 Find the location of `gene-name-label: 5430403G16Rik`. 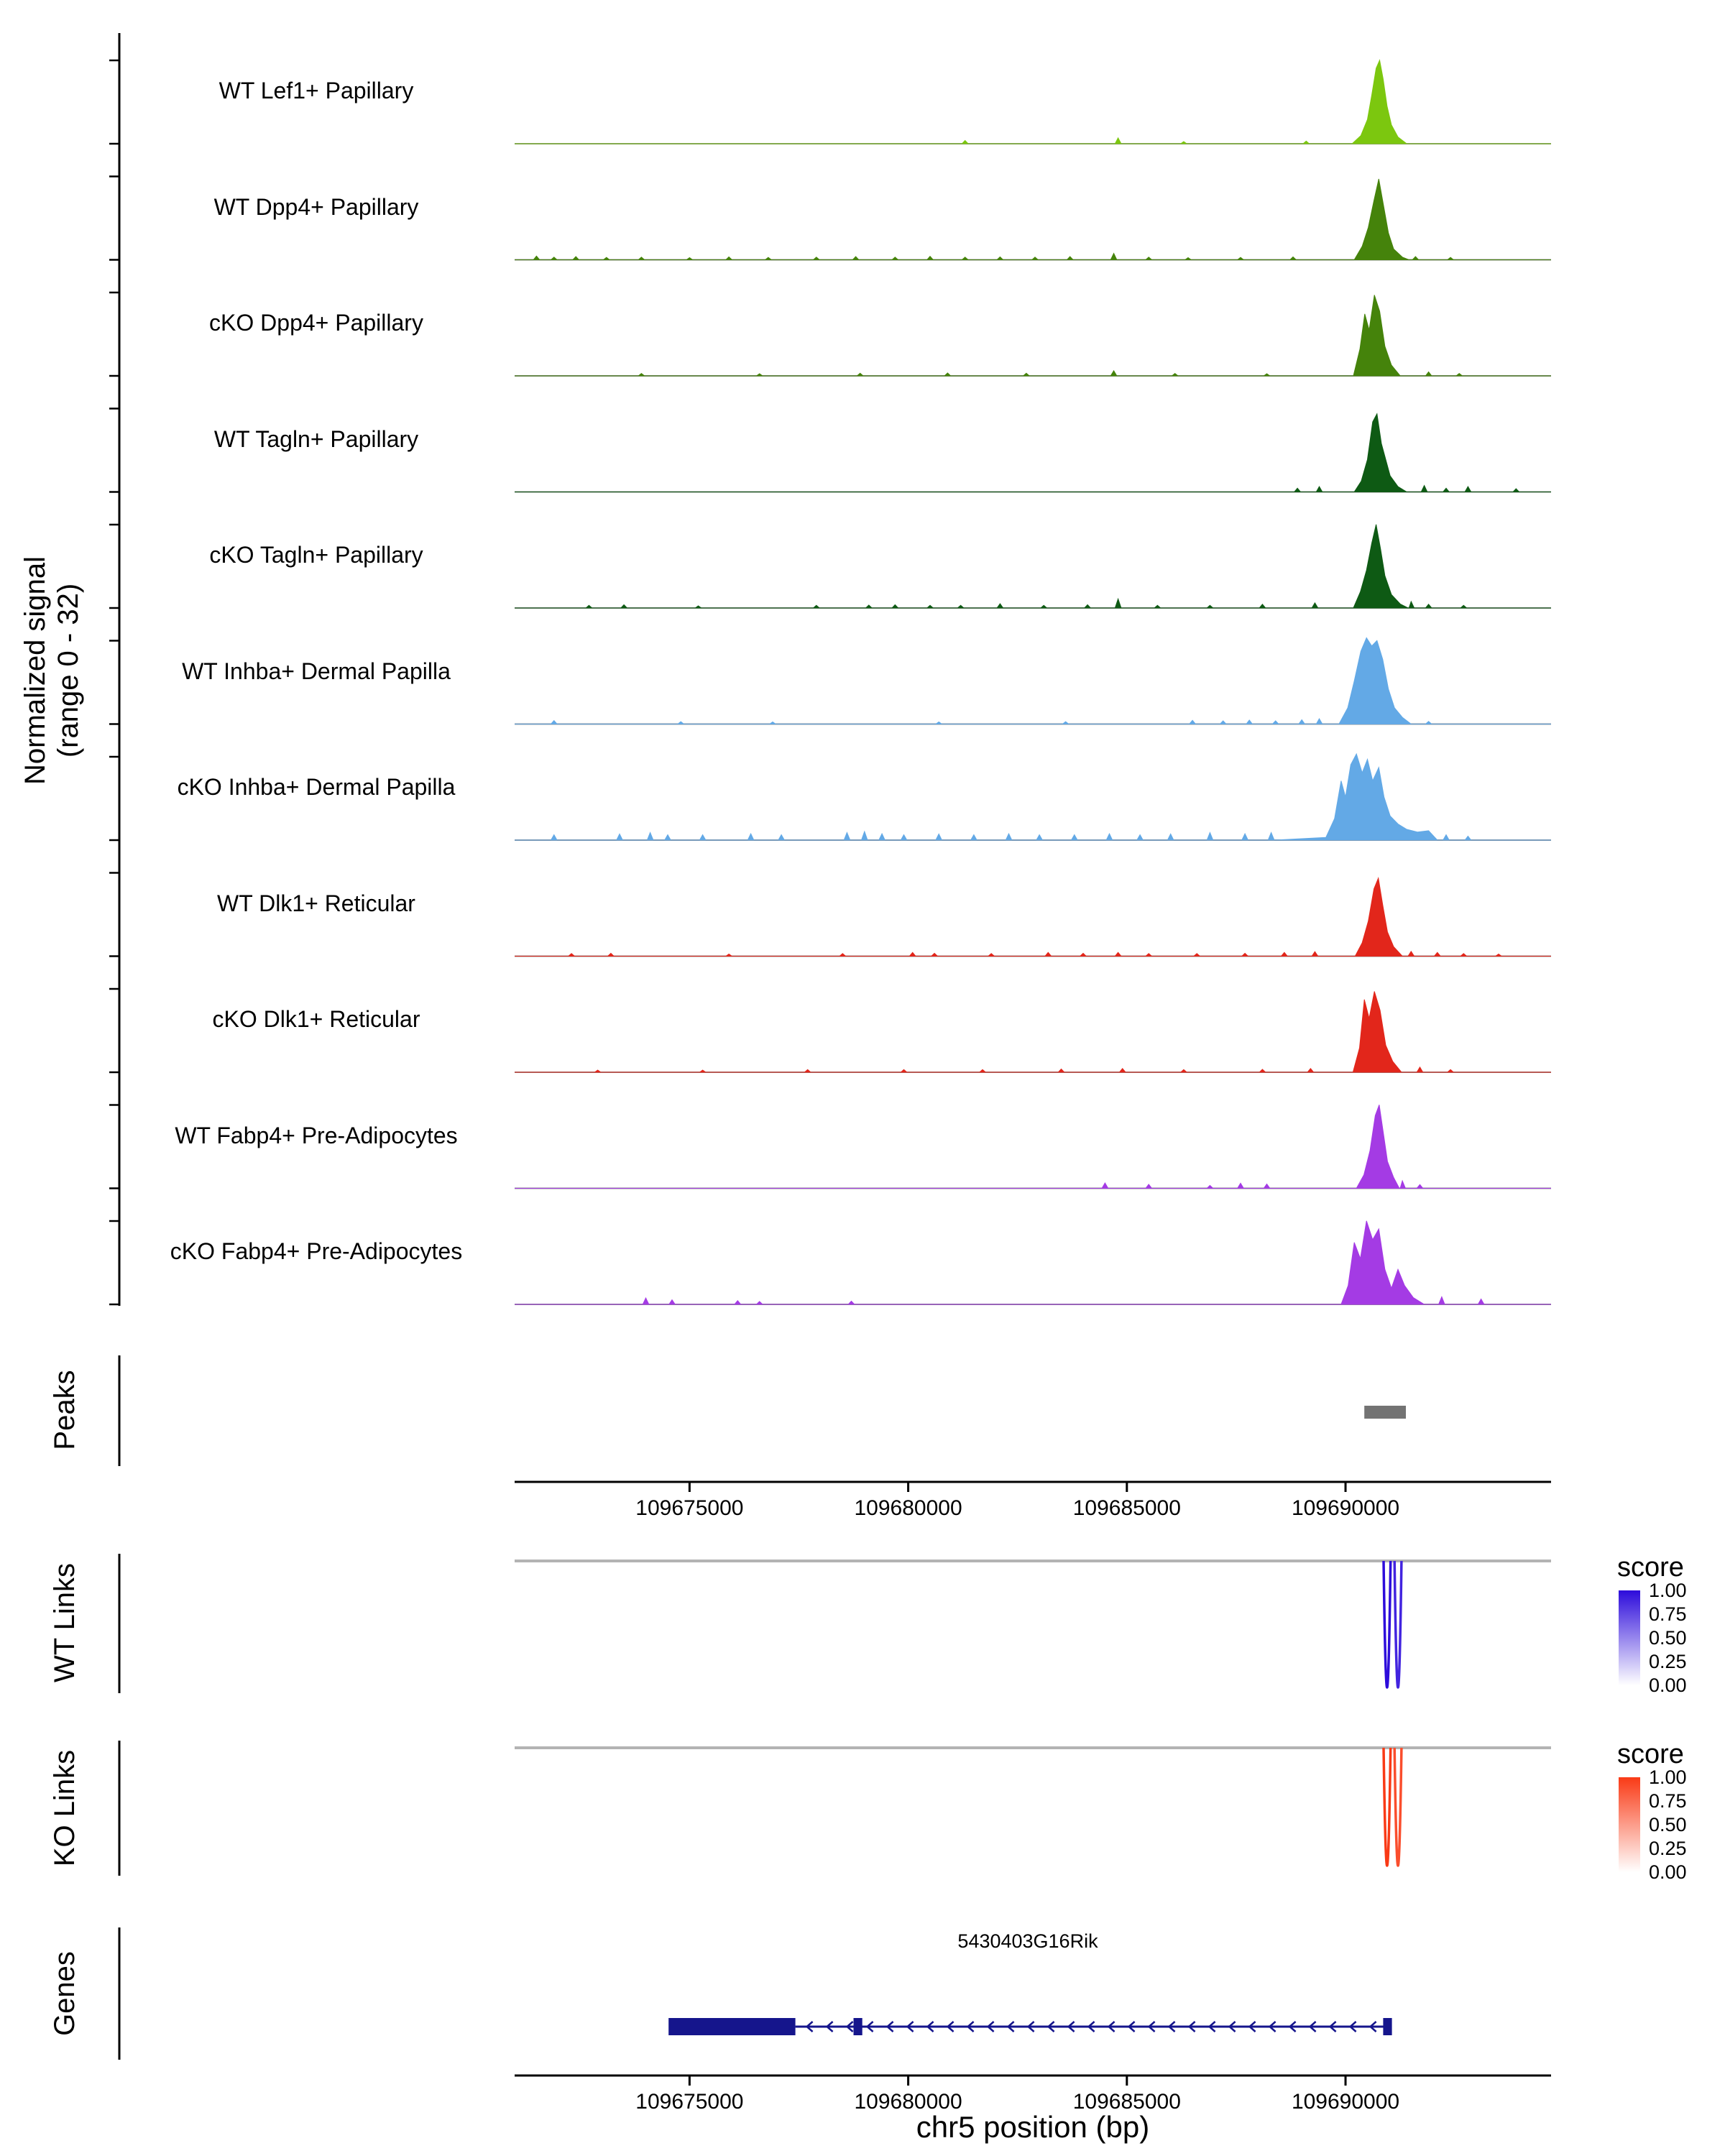

gene-name-label: 5430403G16Rik is located at coordinates (1027, 1941).